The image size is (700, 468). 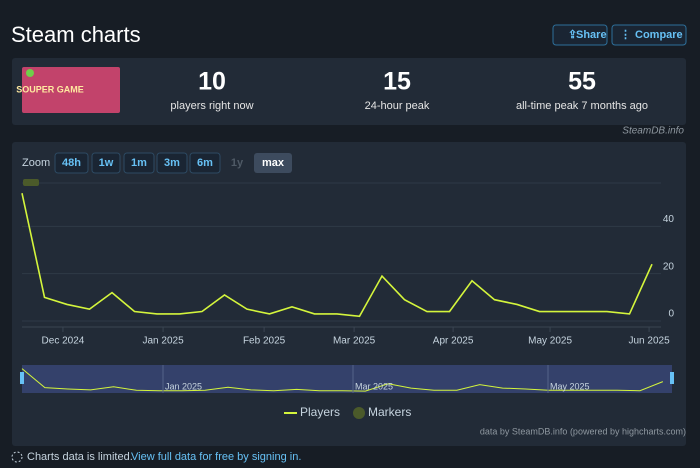 What do you see at coordinates (582, 82) in the screenshot?
I see `stat-value: 55` at bounding box center [582, 82].